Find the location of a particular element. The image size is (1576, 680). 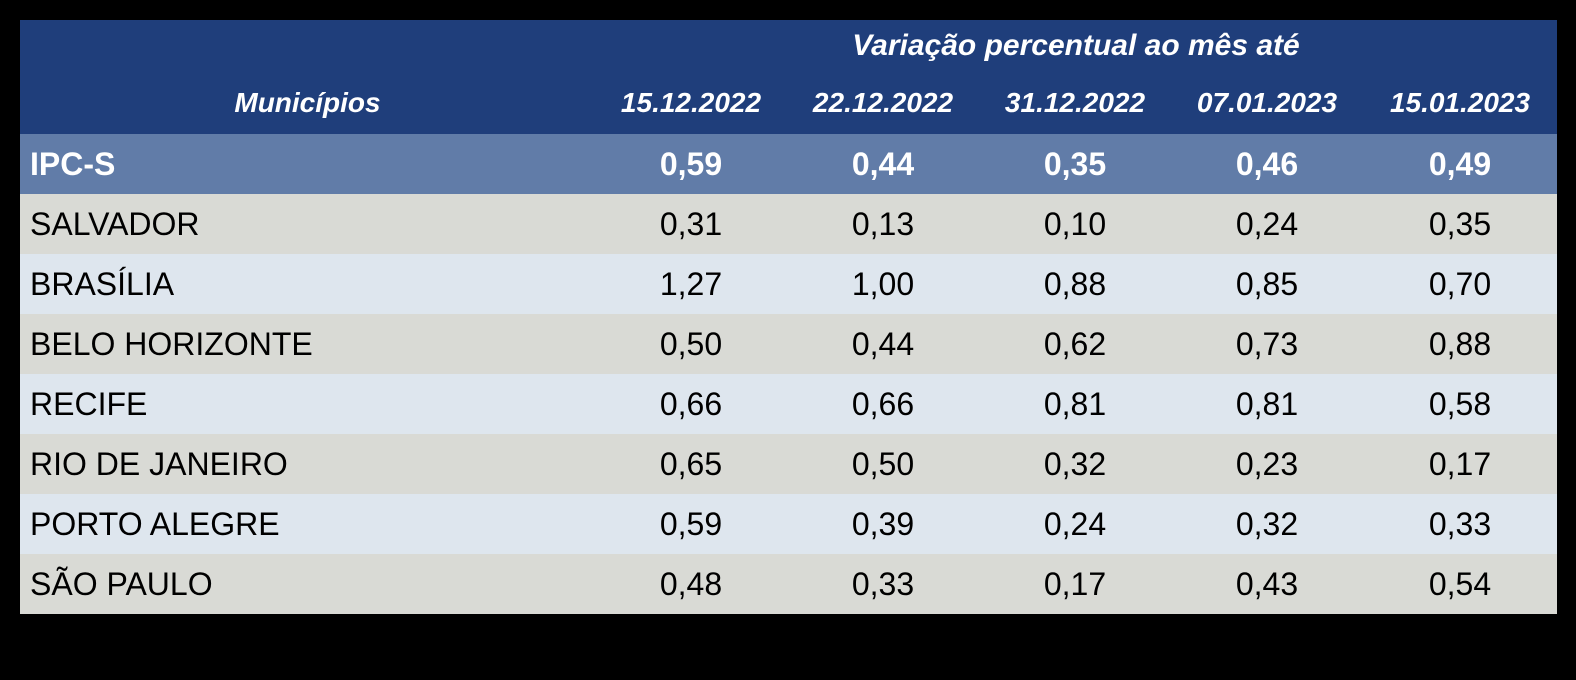

municipality-label: RIO DE JANEIRO is located at coordinates (307, 464).